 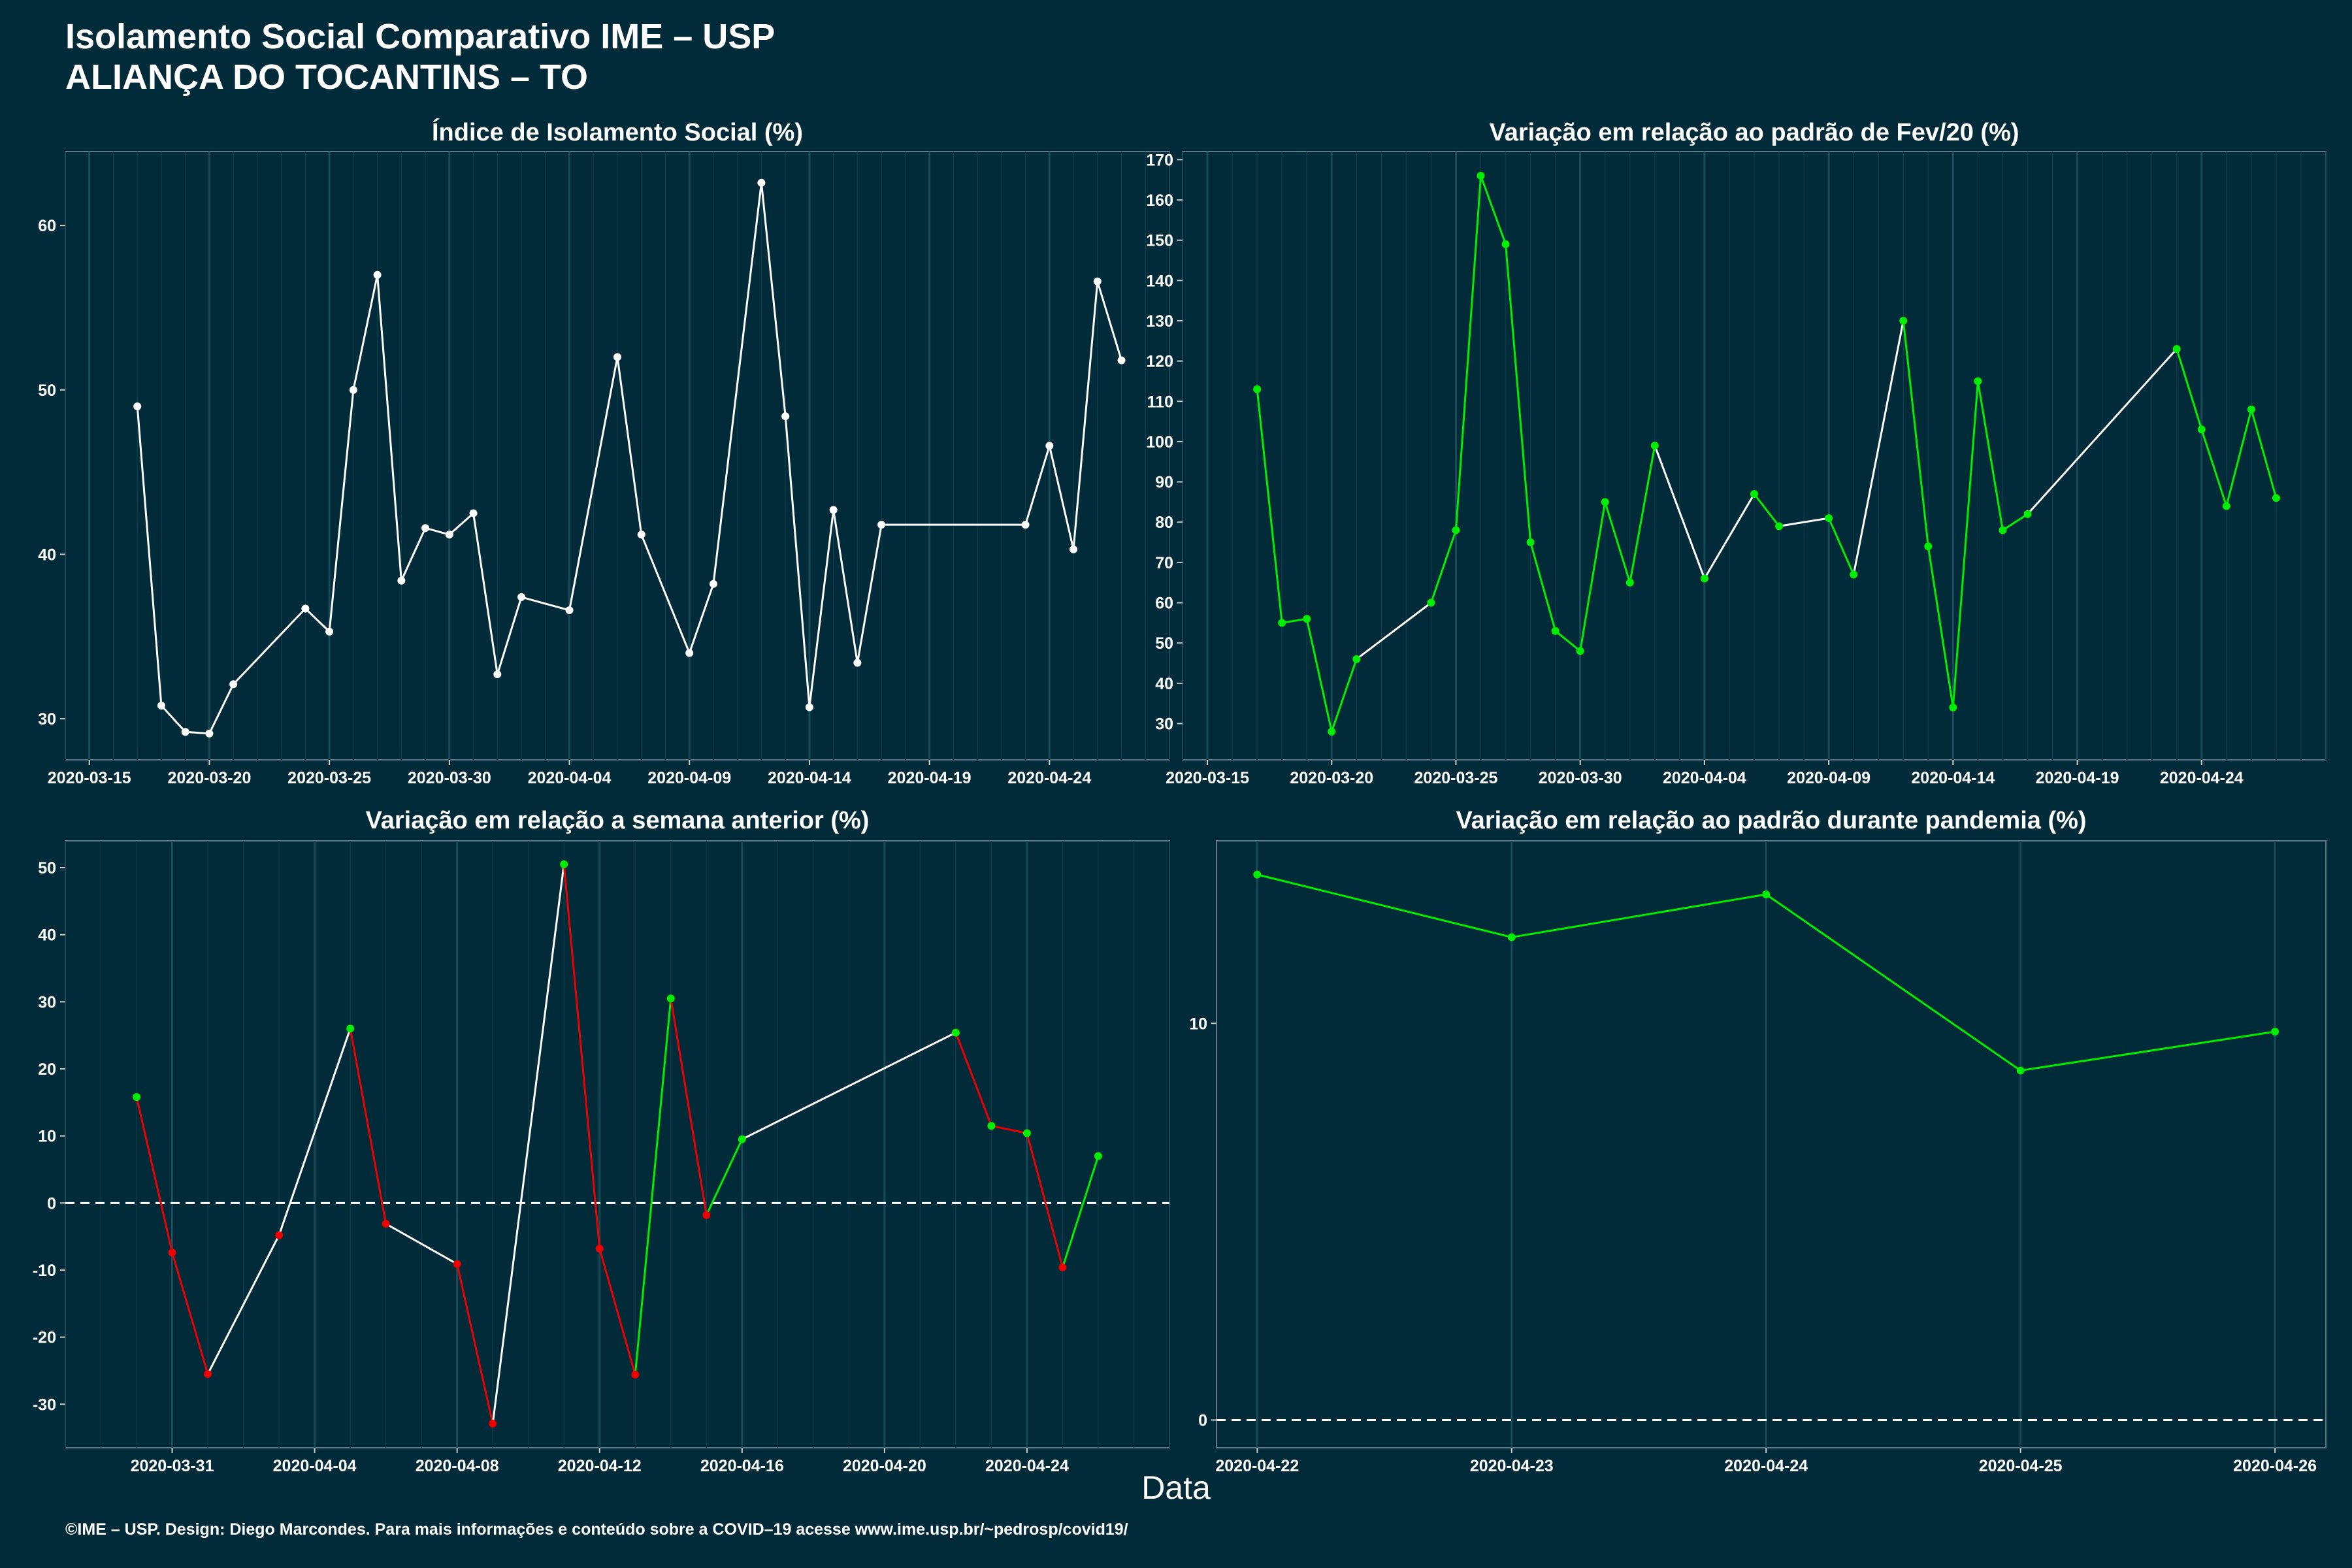 What do you see at coordinates (742, 1466) in the screenshot?
I see `x-tick-label: 2020-04-16` at bounding box center [742, 1466].